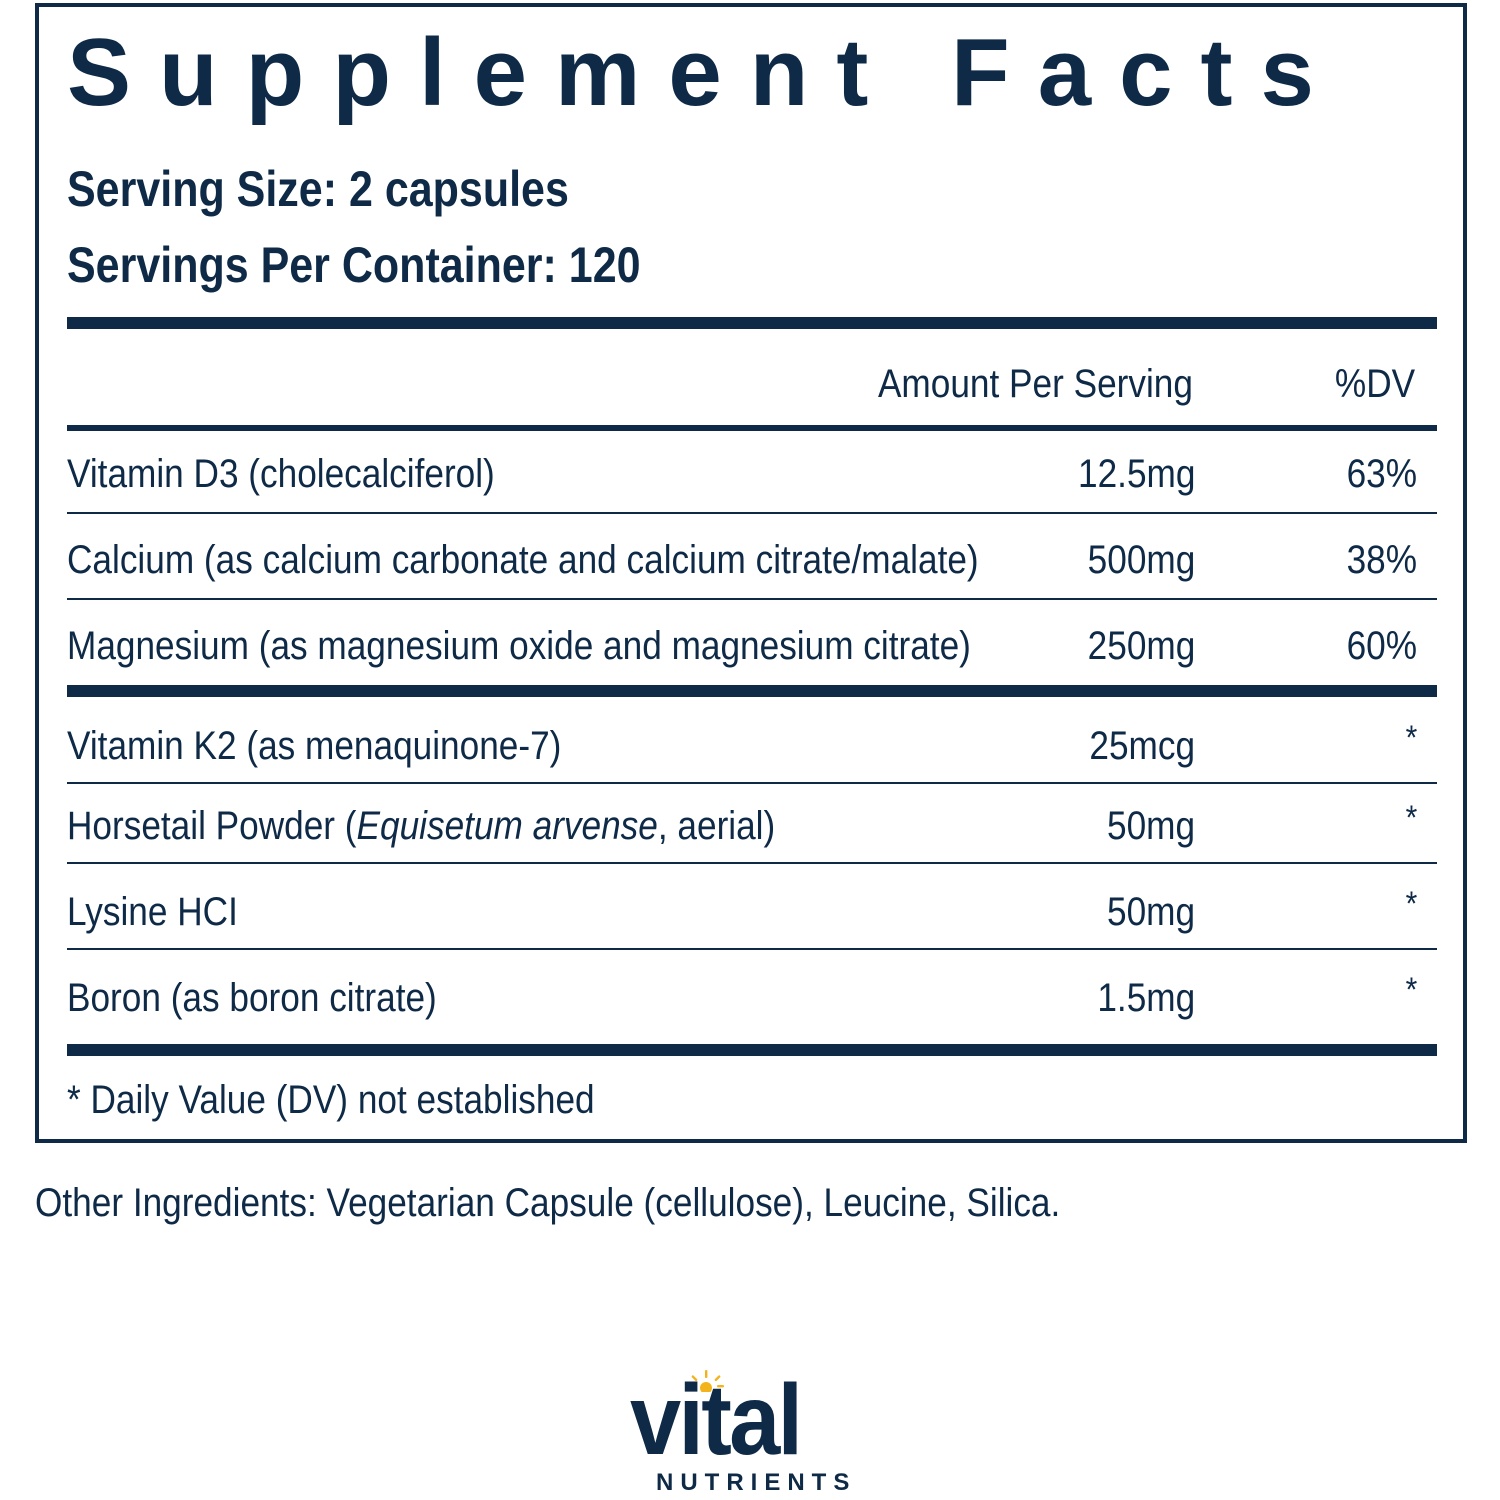 The width and height of the screenshot is (1500, 1500). What do you see at coordinates (752, 745) in the screenshot?
I see `nutrient-row: Vitamin K2 (as menaquinone-7) 25mcg *` at bounding box center [752, 745].